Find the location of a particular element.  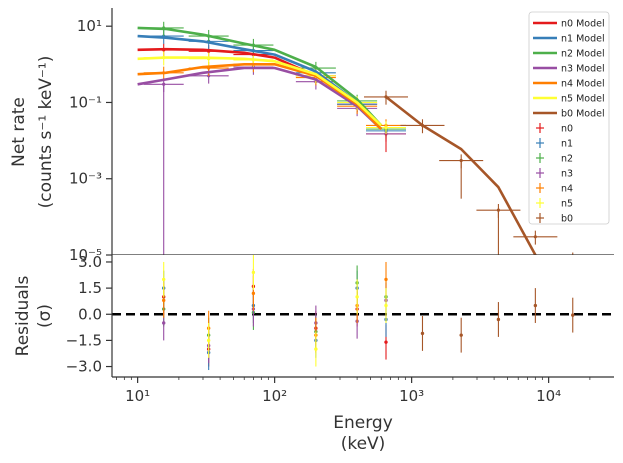

legend-label-n3-model: n3 Model is located at coordinates (583, 69).